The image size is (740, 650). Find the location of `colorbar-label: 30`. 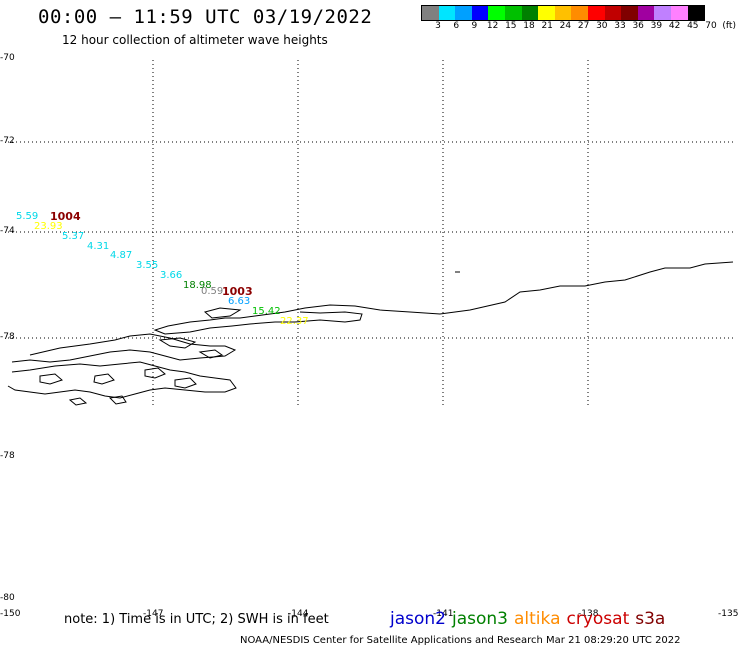

colorbar-label: 30 is located at coordinates (602, 26).